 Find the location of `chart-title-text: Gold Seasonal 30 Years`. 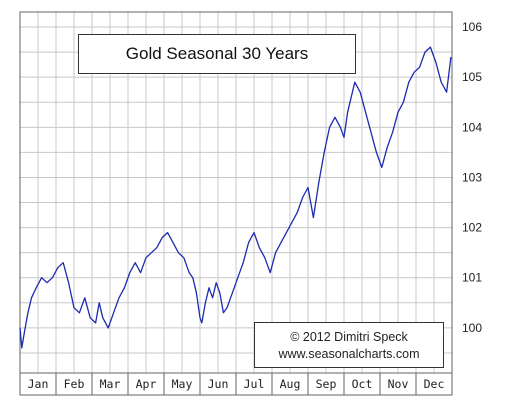

chart-title-text: Gold Seasonal 30 Years is located at coordinates (217, 53).